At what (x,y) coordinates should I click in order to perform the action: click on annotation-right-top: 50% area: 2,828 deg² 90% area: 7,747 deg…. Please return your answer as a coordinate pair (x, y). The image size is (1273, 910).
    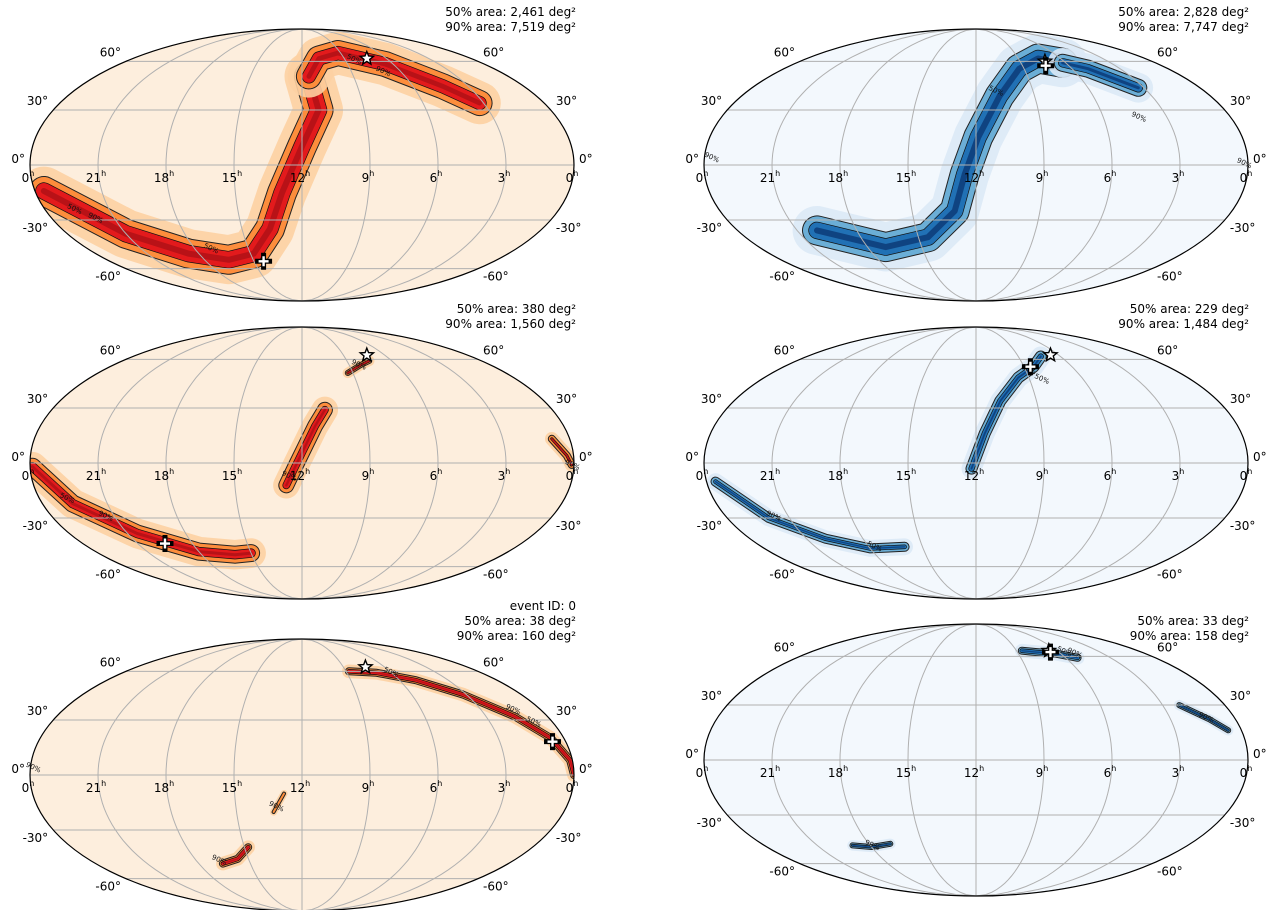
    Looking at the image, I should click on (1183, 20).